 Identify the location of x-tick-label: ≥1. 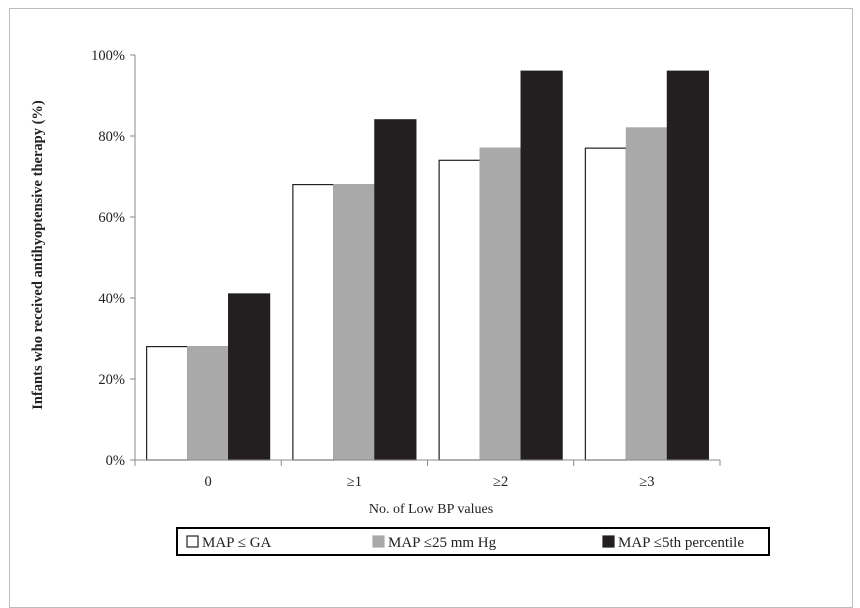
(354, 482).